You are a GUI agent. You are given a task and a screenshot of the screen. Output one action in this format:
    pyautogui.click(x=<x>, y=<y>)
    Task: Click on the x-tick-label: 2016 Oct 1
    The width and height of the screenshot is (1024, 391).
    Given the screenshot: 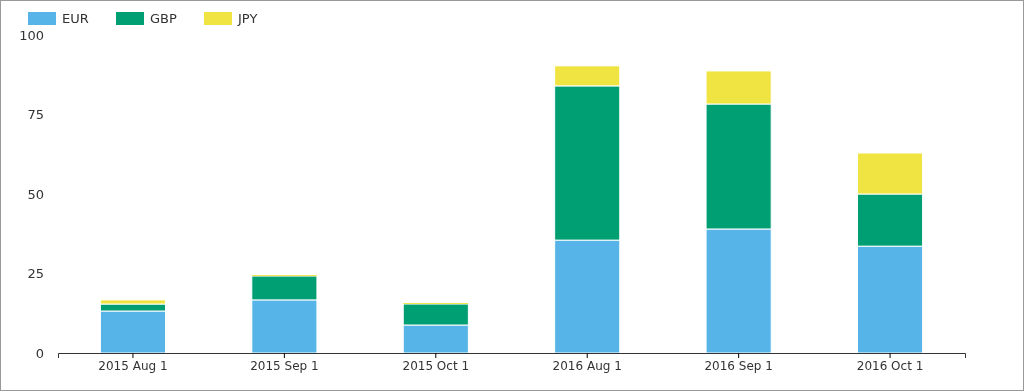 What is the action you would take?
    pyautogui.click(x=890, y=365)
    